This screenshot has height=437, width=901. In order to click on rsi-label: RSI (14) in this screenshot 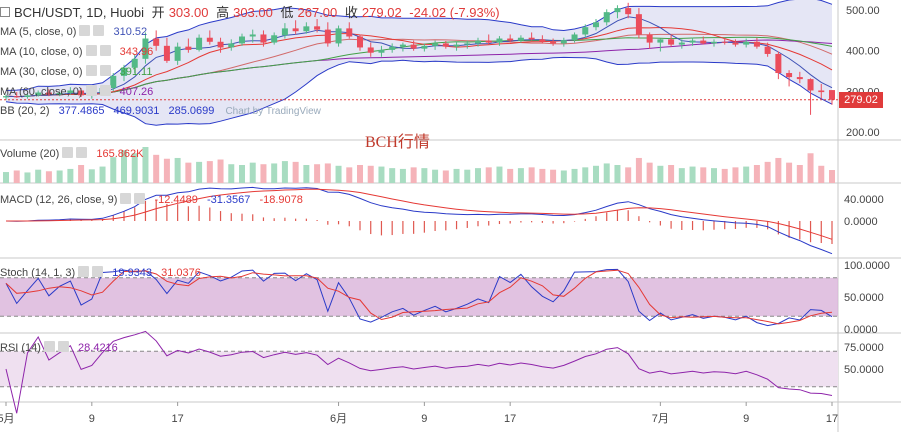, I will do `click(20, 348)`.